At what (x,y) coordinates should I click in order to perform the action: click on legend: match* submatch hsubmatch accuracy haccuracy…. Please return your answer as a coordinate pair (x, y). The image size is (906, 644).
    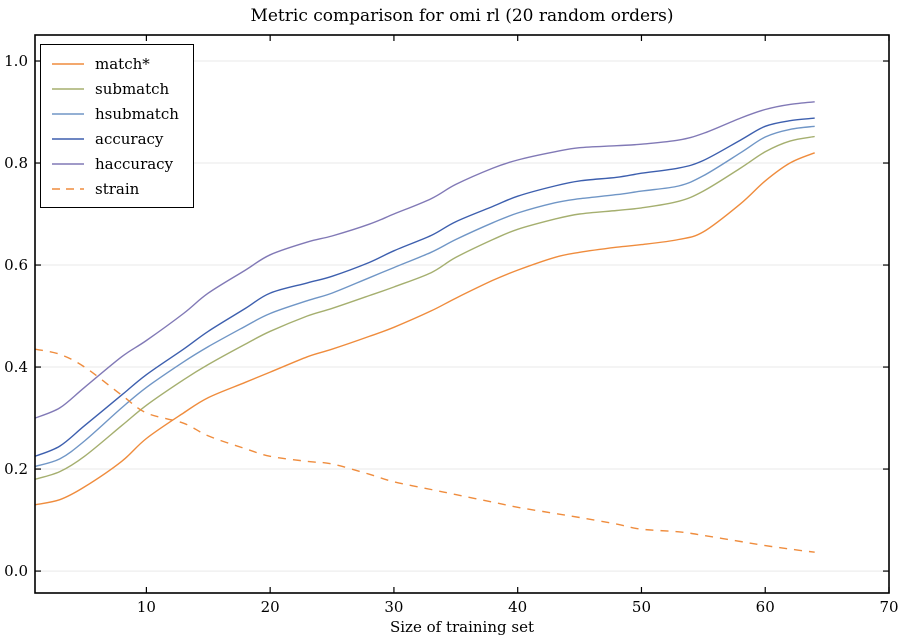
    Looking at the image, I should click on (117, 126).